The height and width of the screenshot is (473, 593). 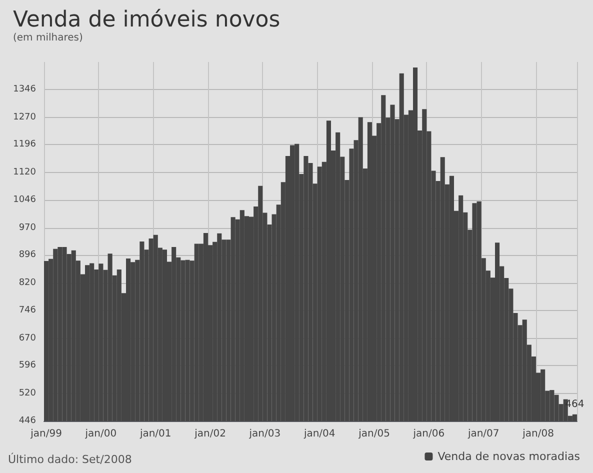 What do you see at coordinates (46, 434) in the screenshot?
I see `x-tick-label: jan/99` at bounding box center [46, 434].